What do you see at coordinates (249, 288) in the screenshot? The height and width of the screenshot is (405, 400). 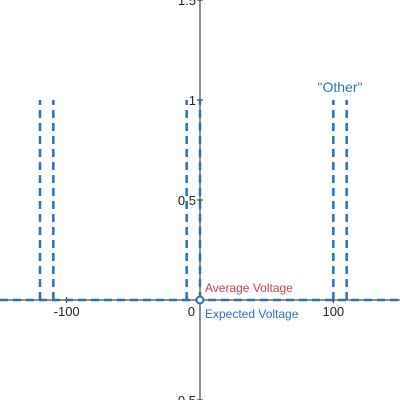 I see `average-voltage-label: Average Voltage` at bounding box center [249, 288].